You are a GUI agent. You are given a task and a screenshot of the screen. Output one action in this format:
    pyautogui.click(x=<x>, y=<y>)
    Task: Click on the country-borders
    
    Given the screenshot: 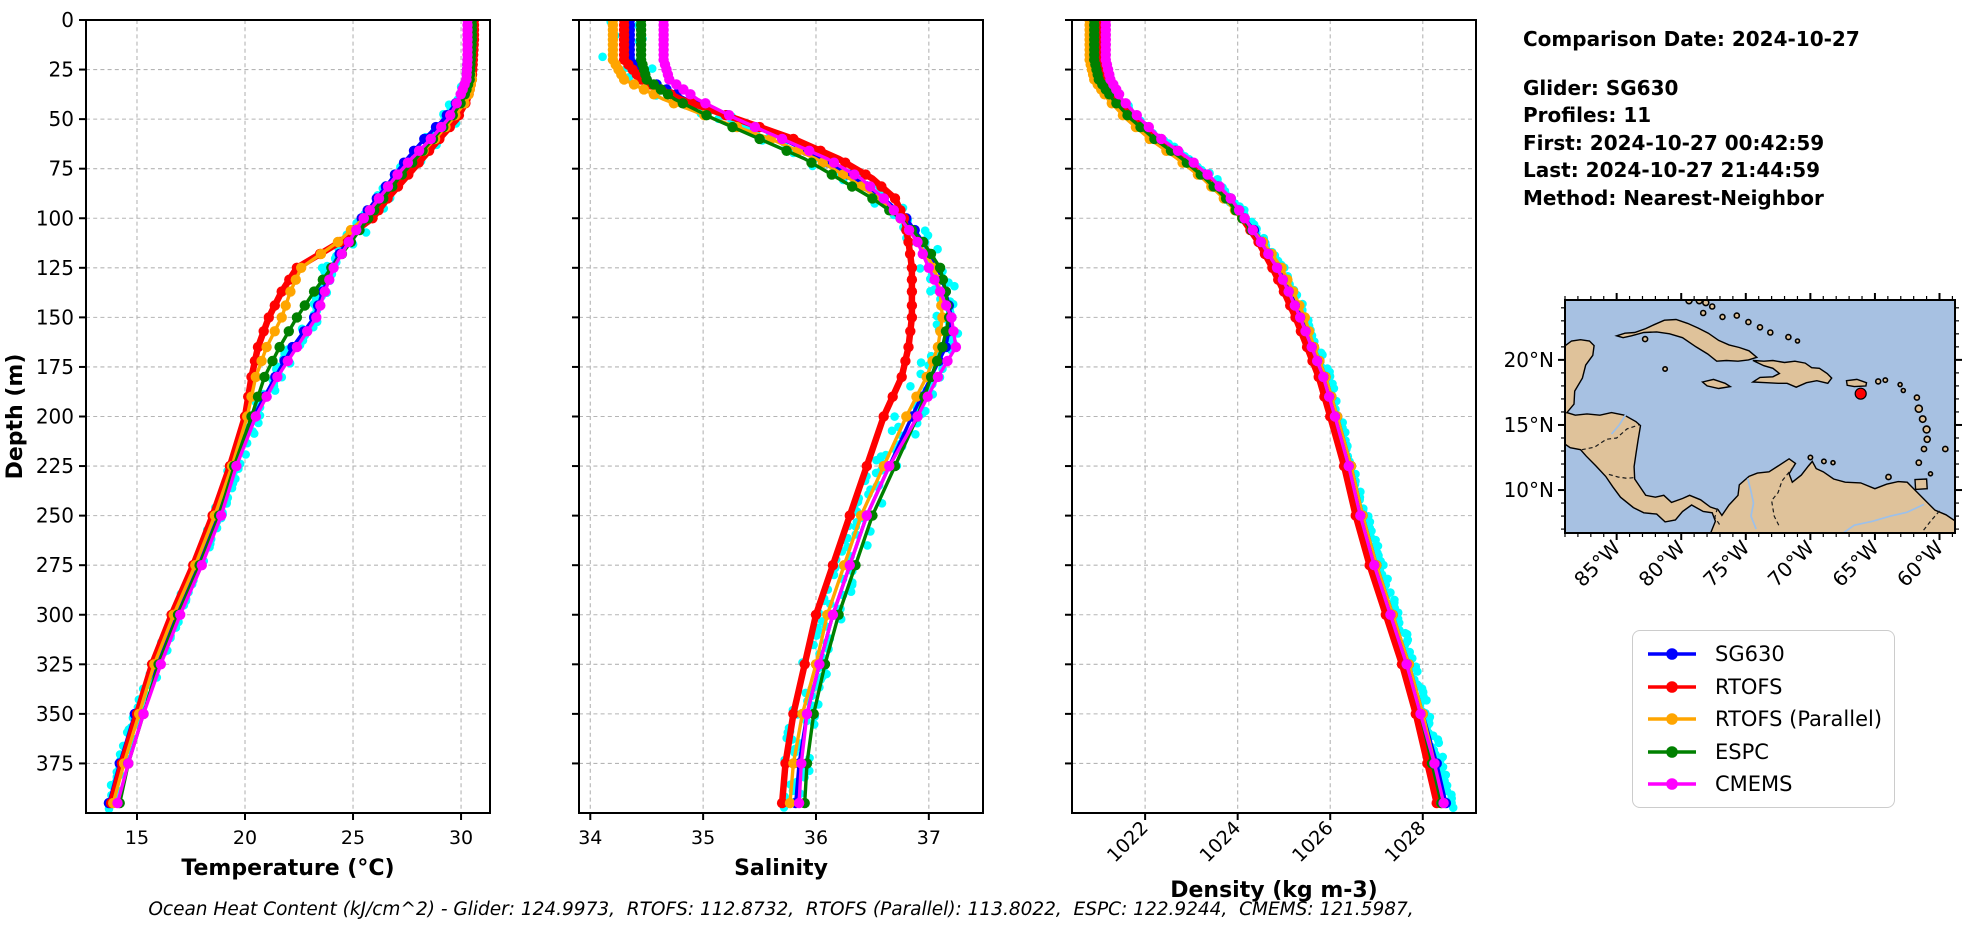 What is the action you would take?
    pyautogui.click(x=1752, y=472)
    